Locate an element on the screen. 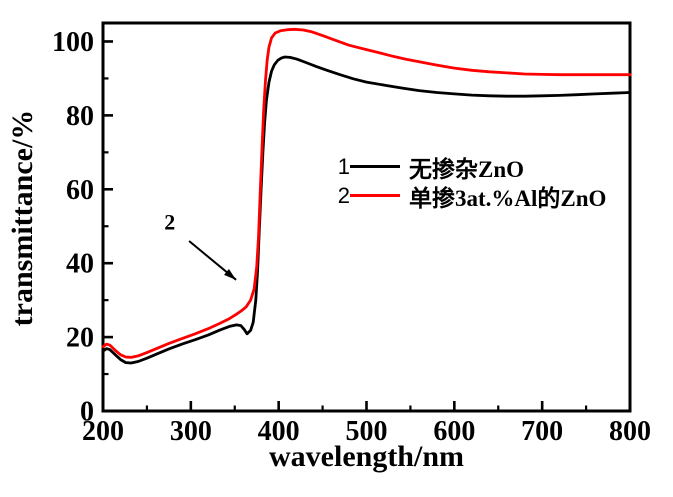  y-tick-label: 80 is located at coordinates (80, 116).